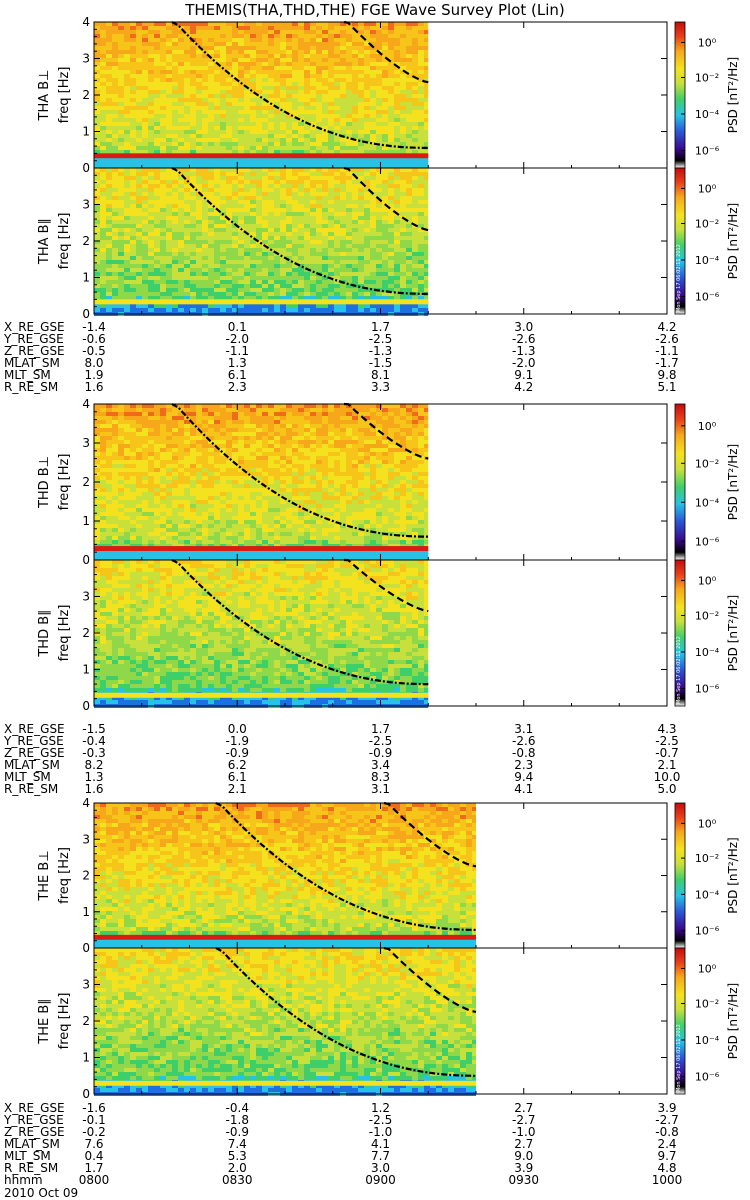 The width and height of the screenshot is (750, 1200). Describe the element at coordinates (679, 670) in the screenshot. I see `timestamp-stamp: Mon Sep 17 06:02:11 2012` at that location.